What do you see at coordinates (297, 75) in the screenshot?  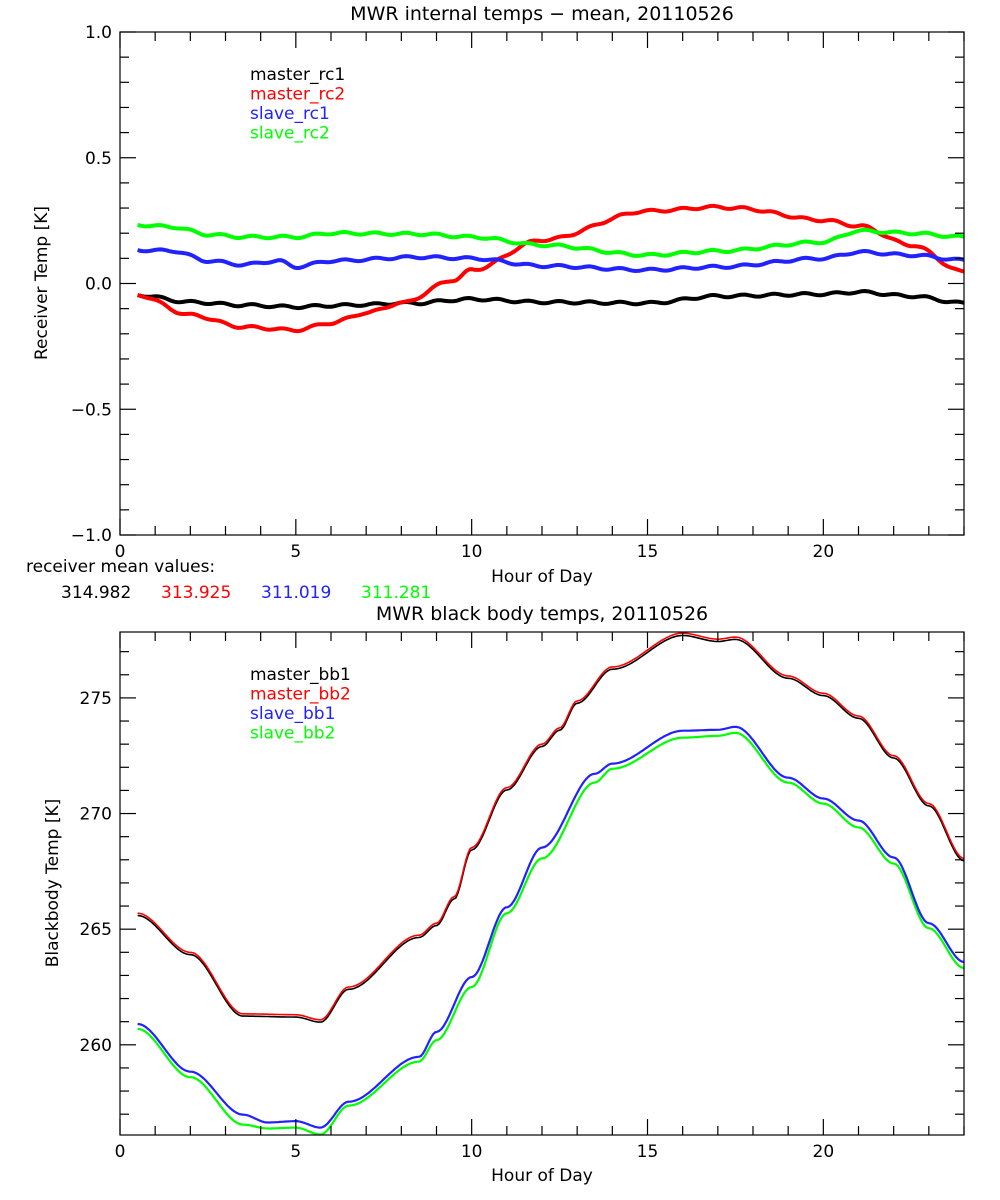 I see `legend-entry-master_rc1: master_rc1` at bounding box center [297, 75].